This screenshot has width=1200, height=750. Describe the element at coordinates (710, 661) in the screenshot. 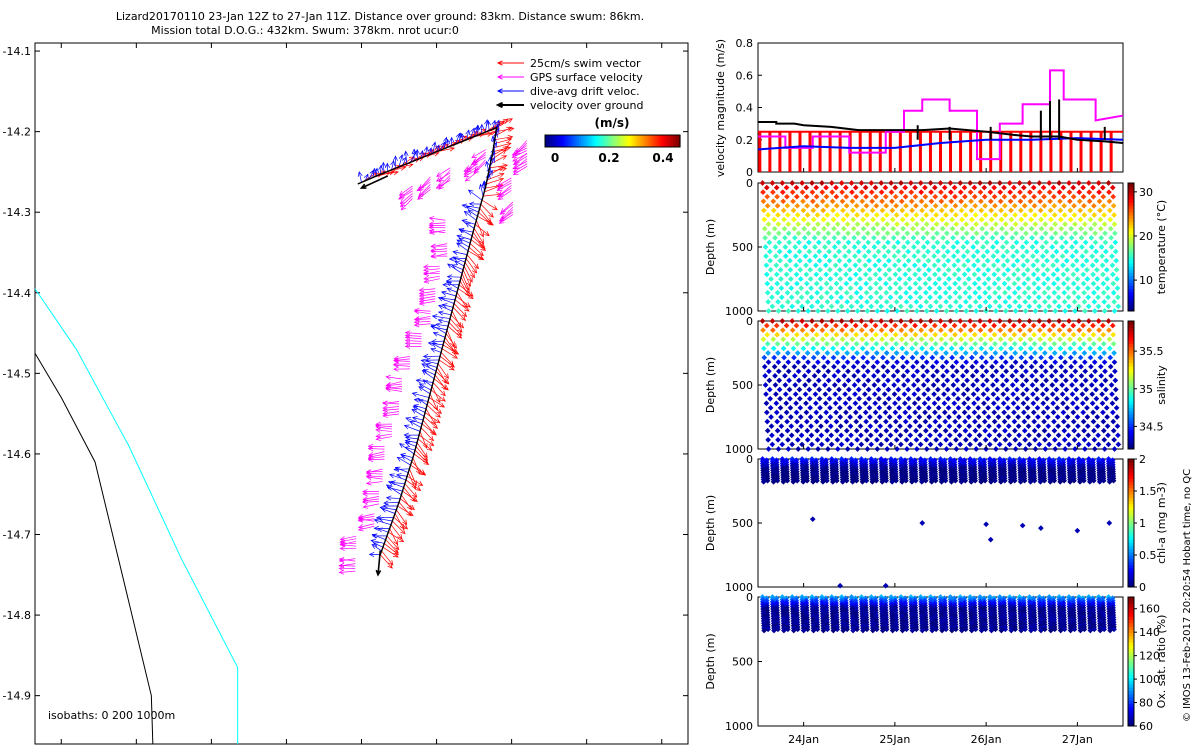

I see `oxygen-y-label: Depth (m)` at that location.